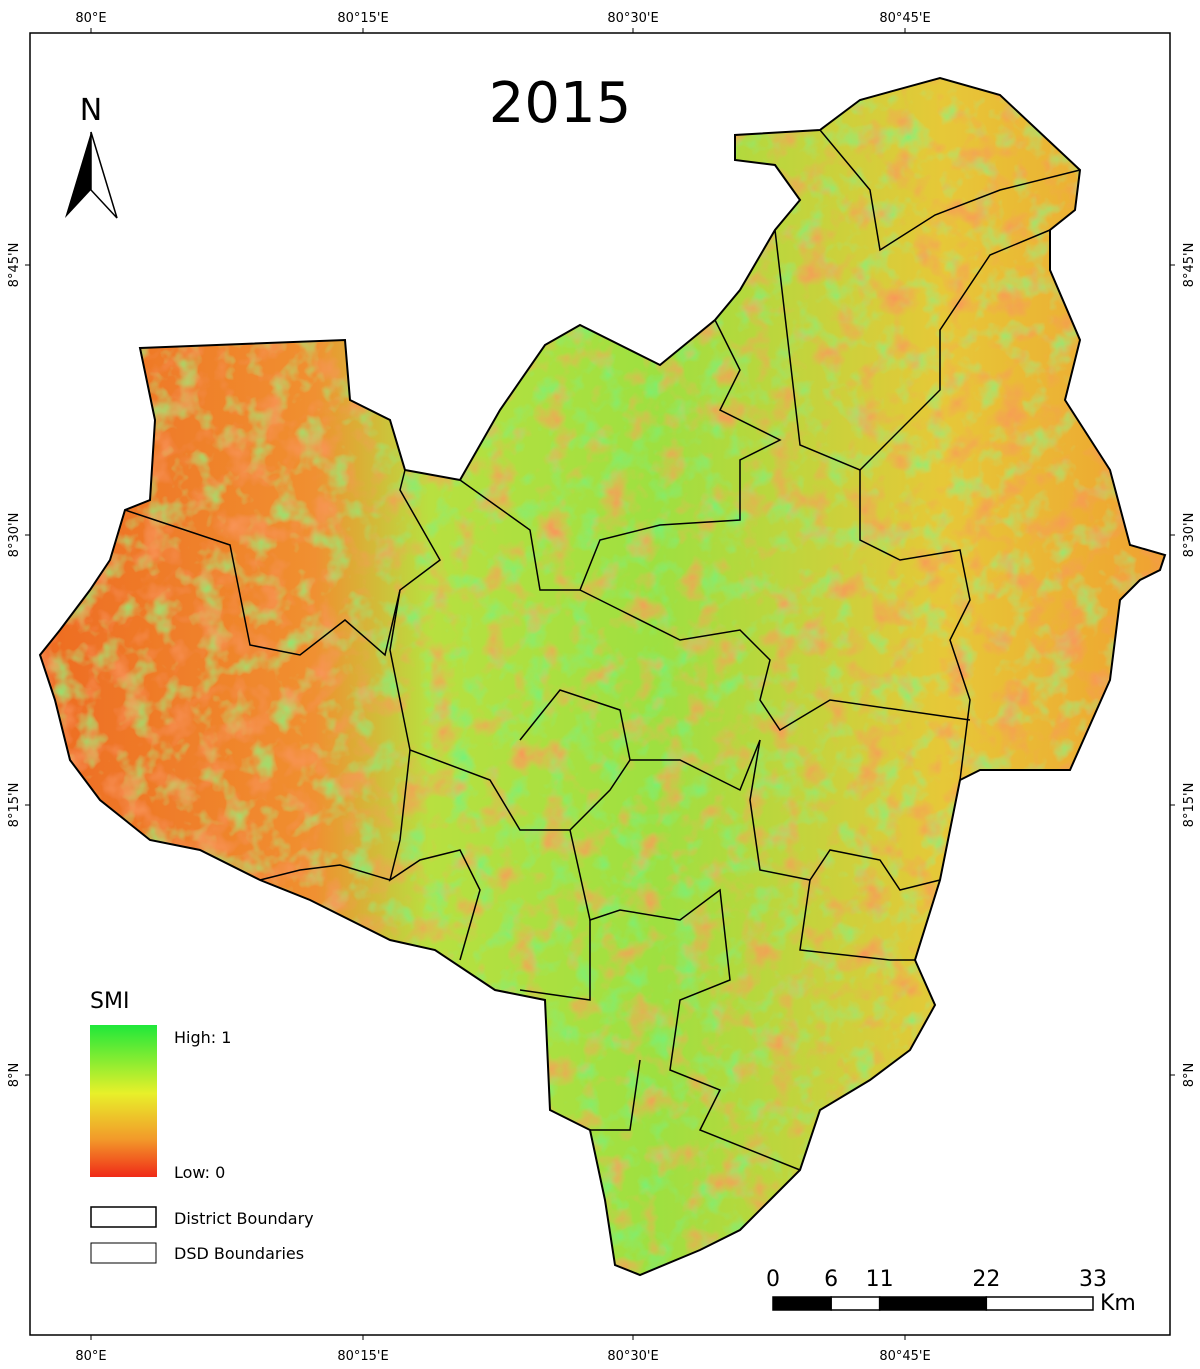 This screenshot has height=1369, width=1200. What do you see at coordinates (123, 1101) in the screenshot?
I see `legend-ramp` at bounding box center [123, 1101].